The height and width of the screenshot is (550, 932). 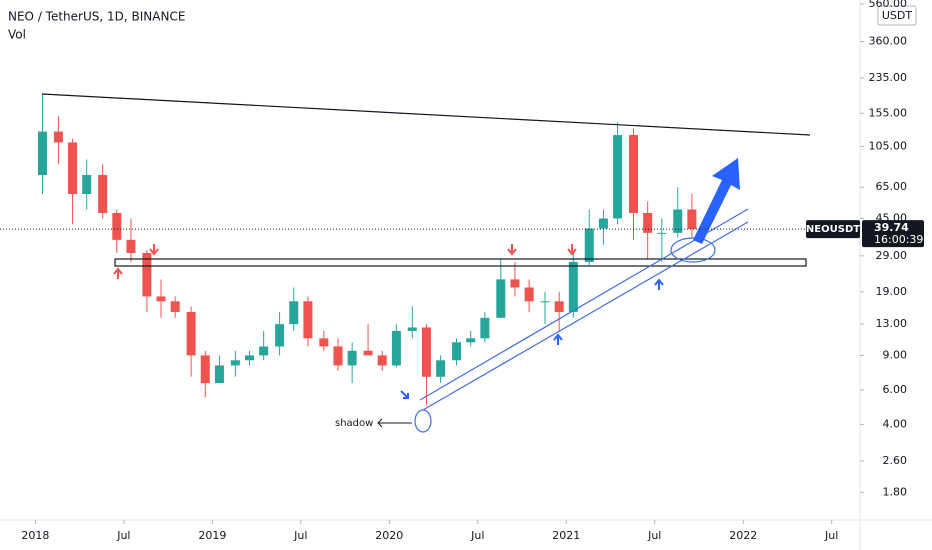 What do you see at coordinates (888, 41) in the screenshot?
I see `y-tick-label: 360.00` at bounding box center [888, 41].